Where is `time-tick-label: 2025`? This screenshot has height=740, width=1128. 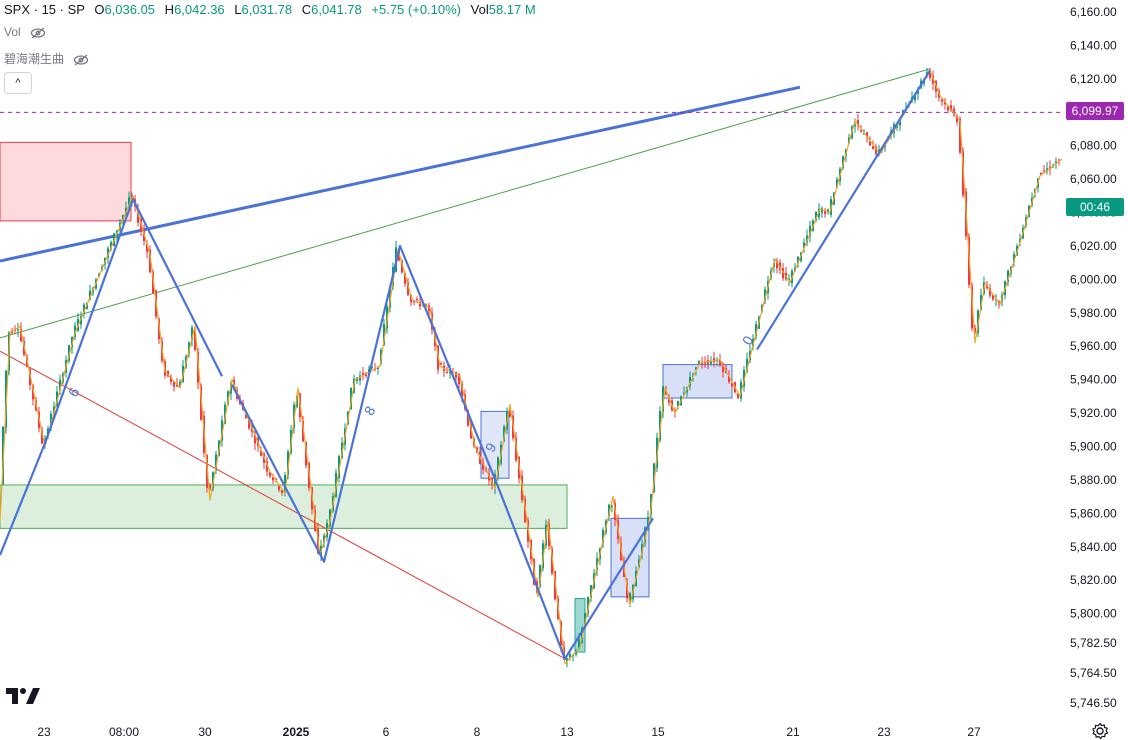
time-tick-label: 2025 is located at coordinates (296, 732).